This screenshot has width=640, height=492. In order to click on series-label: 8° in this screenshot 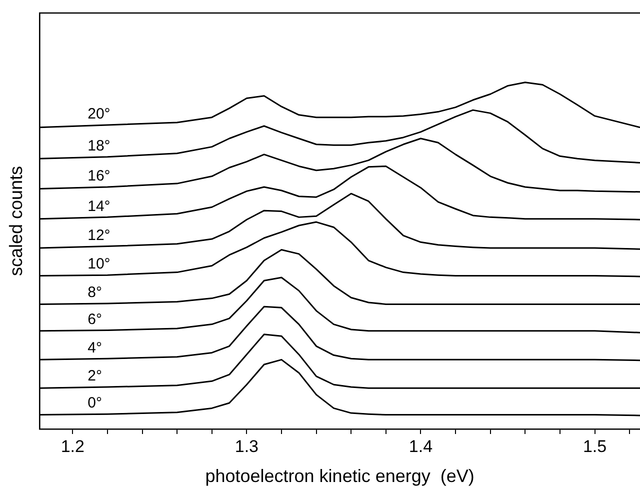, I will do `click(95, 293)`.